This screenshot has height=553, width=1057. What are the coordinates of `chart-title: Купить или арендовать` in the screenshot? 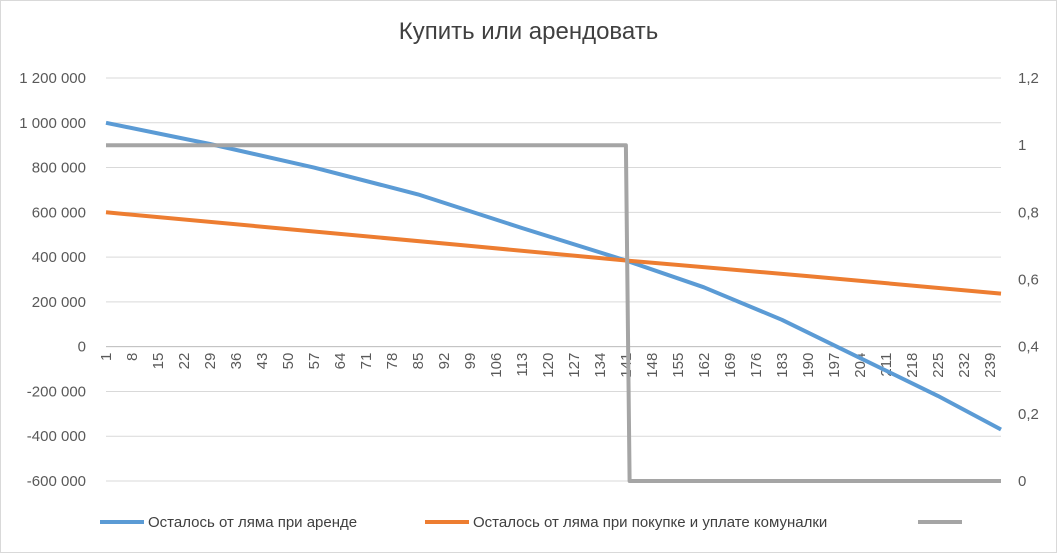 It's located at (528, 31).